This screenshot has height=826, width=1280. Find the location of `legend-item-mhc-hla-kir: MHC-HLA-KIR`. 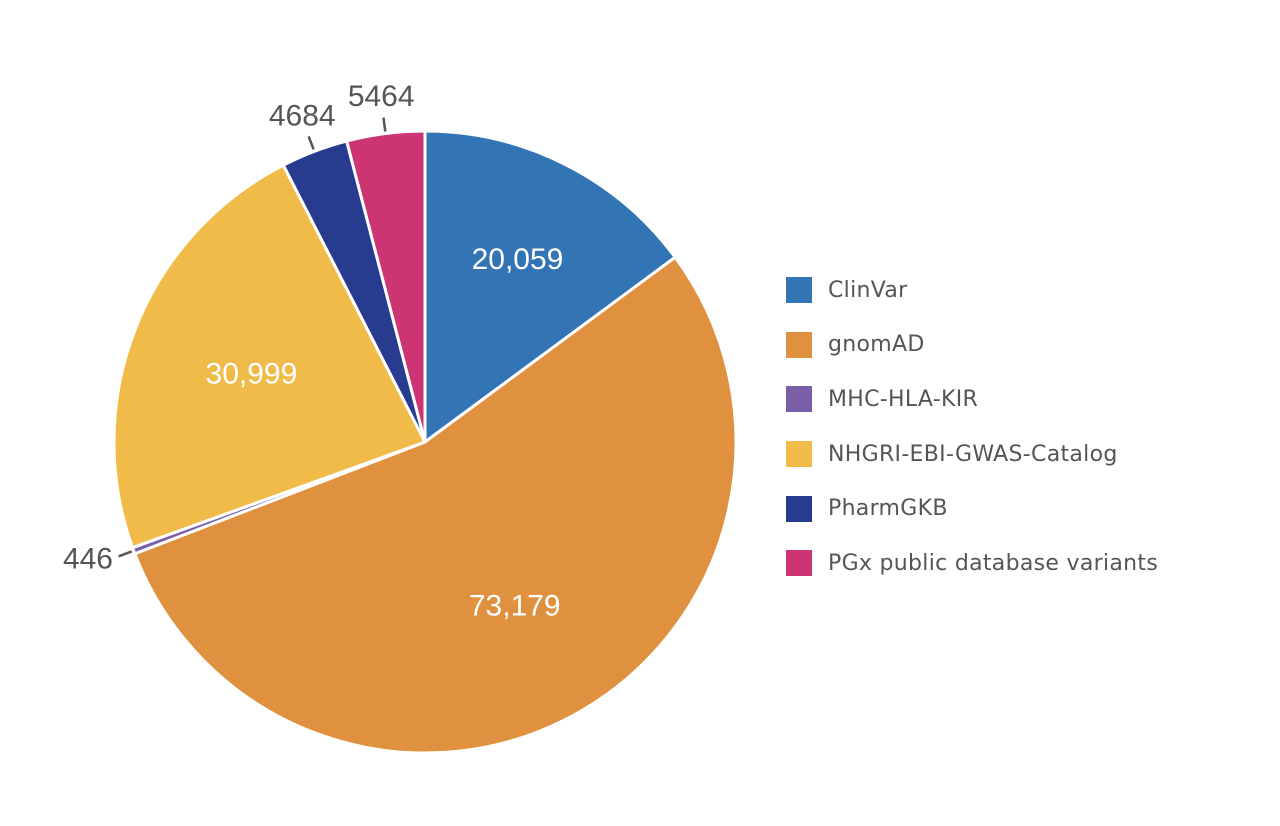

legend-item-mhc-hla-kir: MHC-HLA-KIR is located at coordinates (972, 399).